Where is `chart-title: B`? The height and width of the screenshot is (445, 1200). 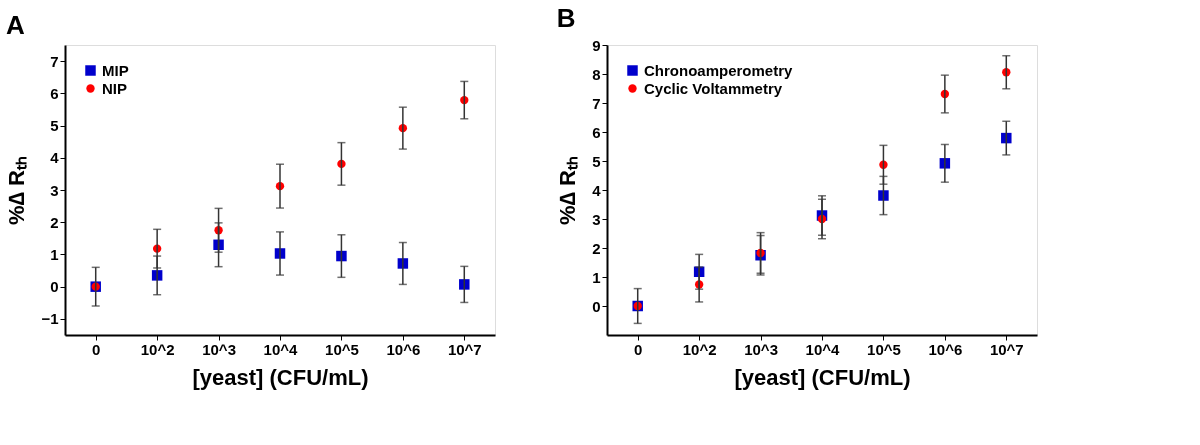 chart-title: B is located at coordinates (566, 18).